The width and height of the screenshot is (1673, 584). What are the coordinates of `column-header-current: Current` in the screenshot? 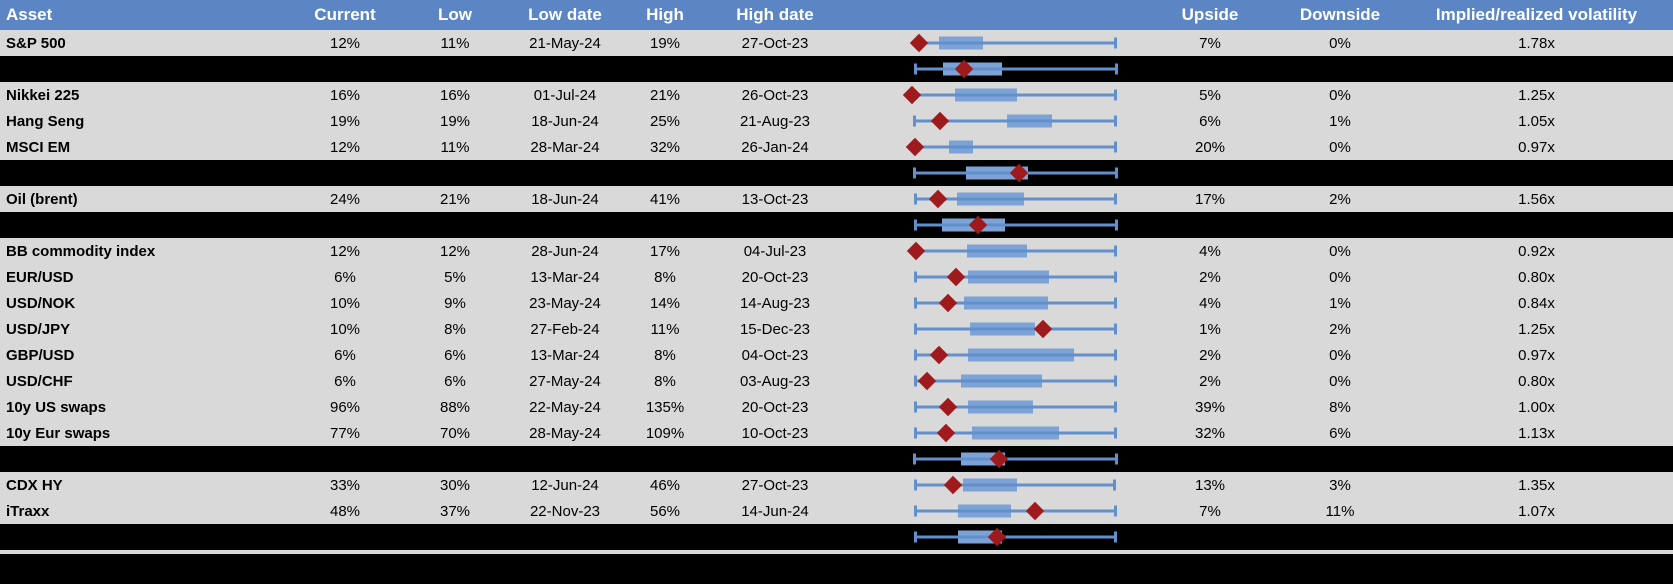 It's located at (345, 14).